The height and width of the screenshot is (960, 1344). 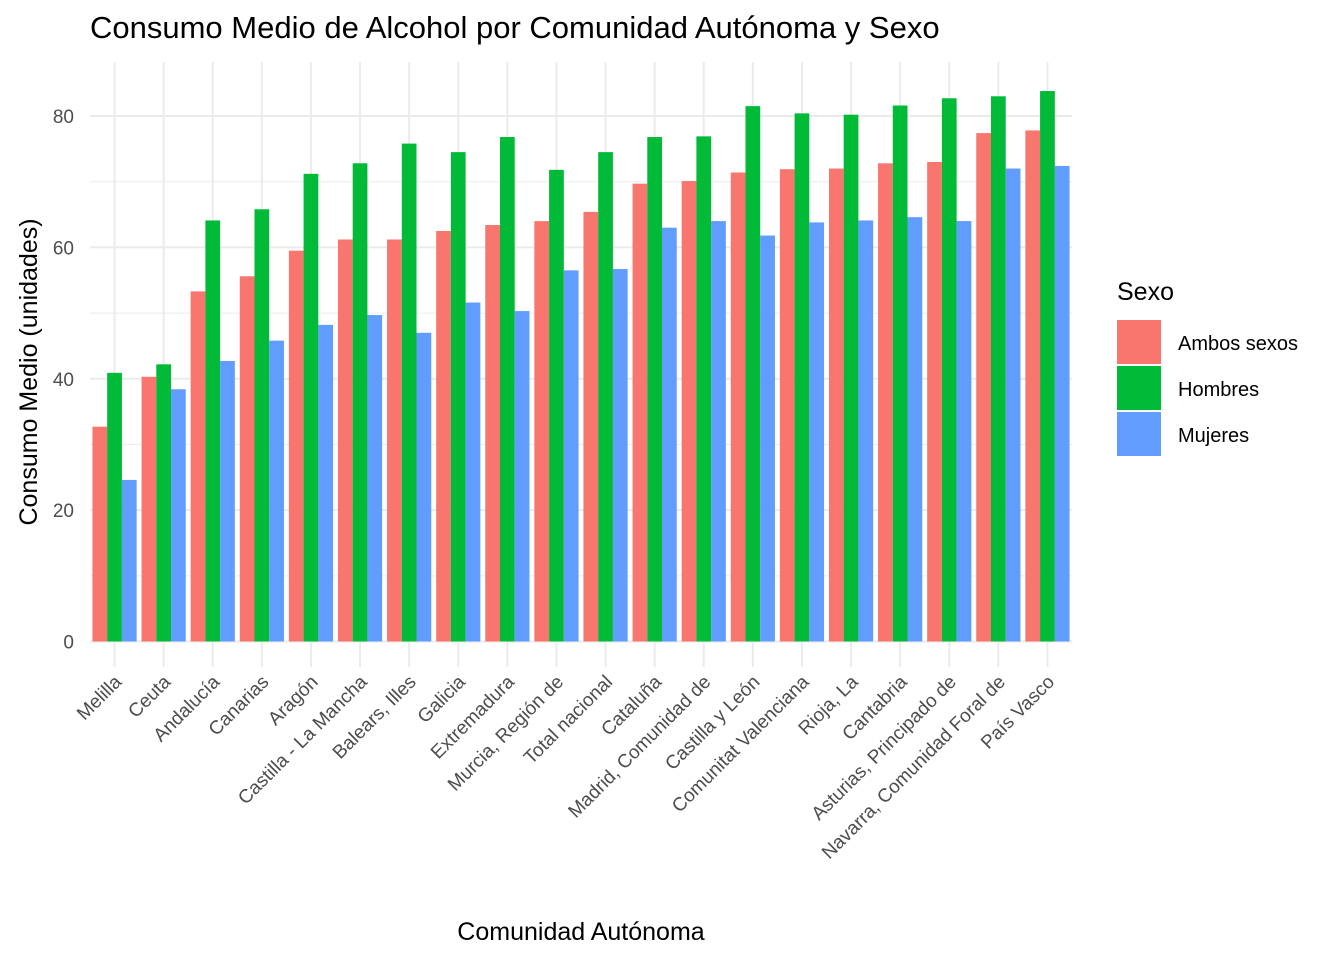 I want to click on legend-label: Ambos sexos, so click(x=1238, y=344).